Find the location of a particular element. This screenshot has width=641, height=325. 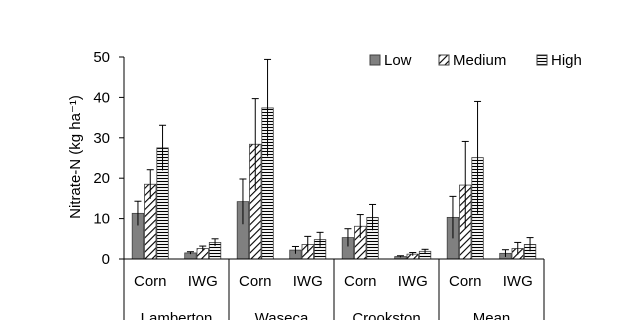

x-group-label: Lamberton is located at coordinates (177, 315).